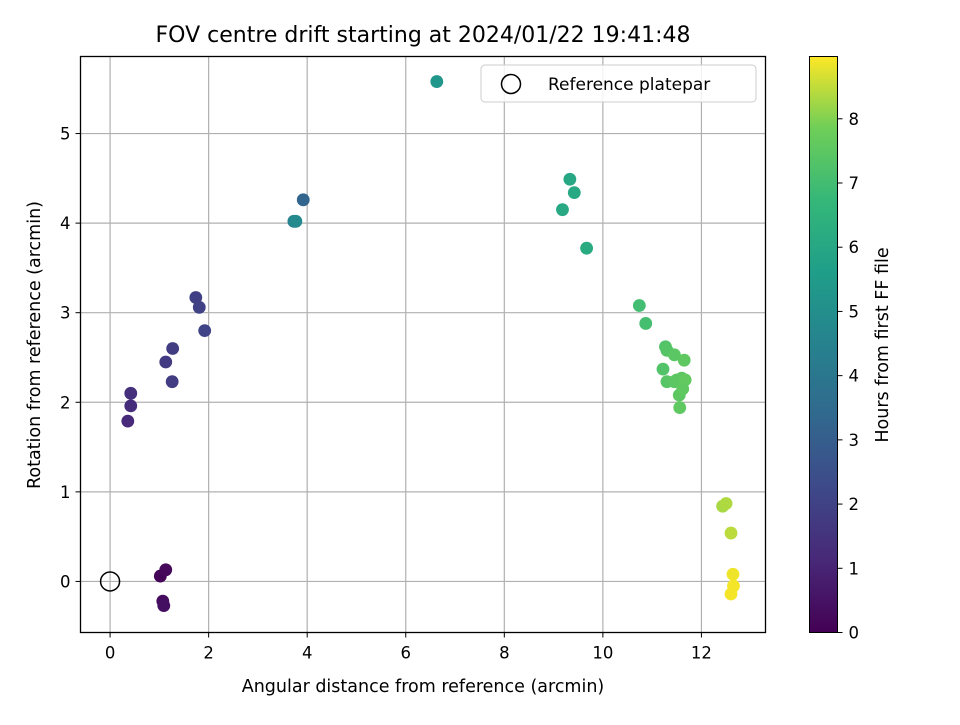 The height and width of the screenshot is (725, 960). I want to click on colorbar-tick-label: 6, so click(854, 247).